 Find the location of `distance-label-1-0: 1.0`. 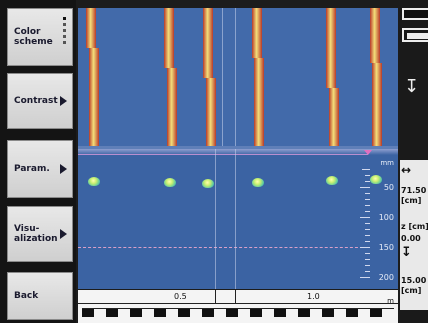

distance-label-1-0: 1.0 is located at coordinates (313, 296).